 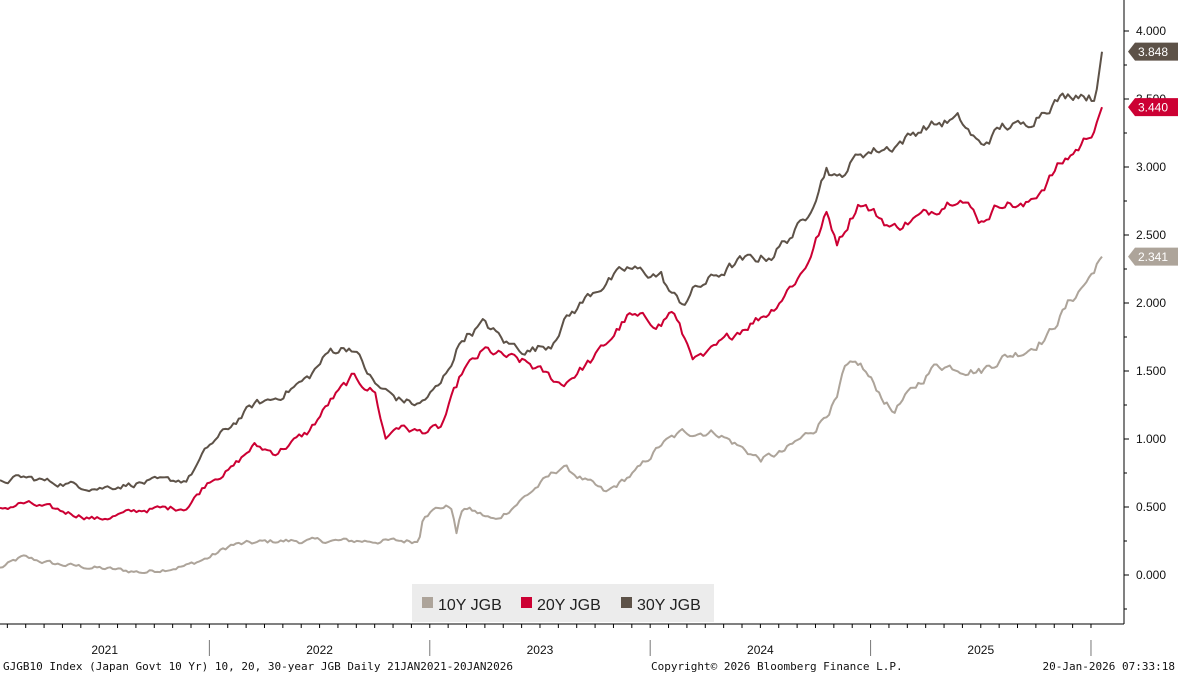 What do you see at coordinates (1153, 154) in the screenshot?
I see `last-value-labels: 2.341 3.440 3.848` at bounding box center [1153, 154].